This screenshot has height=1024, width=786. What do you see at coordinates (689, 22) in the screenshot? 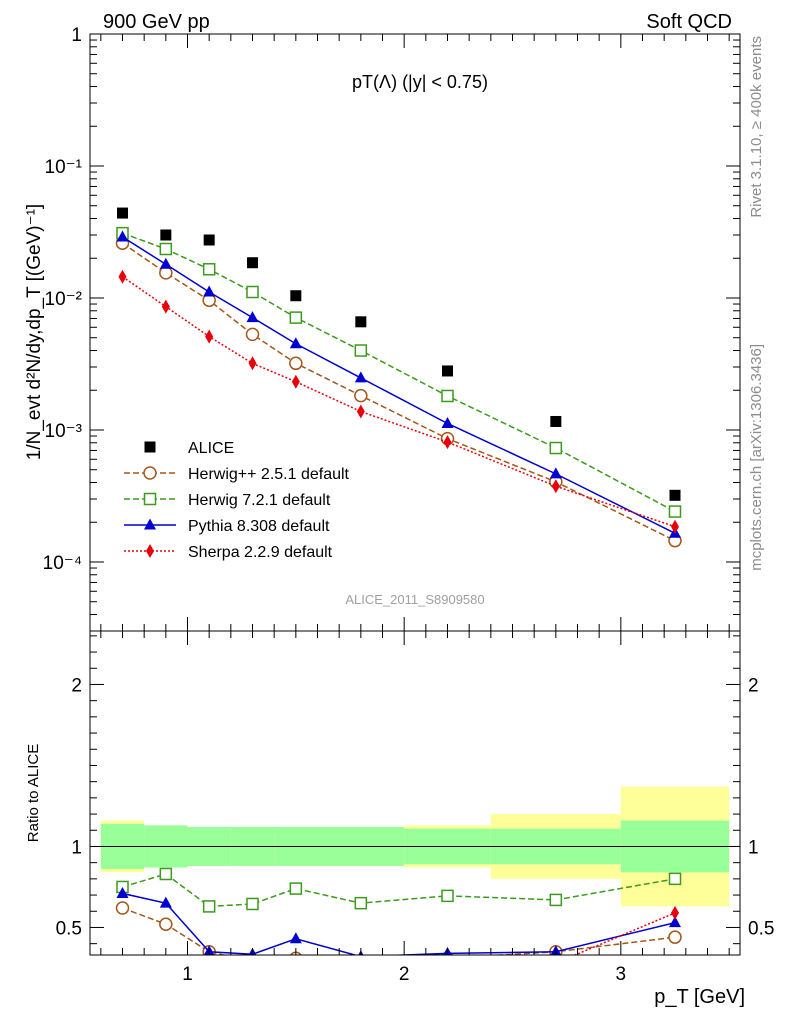
I see `process-label: Soft QCD` at bounding box center [689, 22].